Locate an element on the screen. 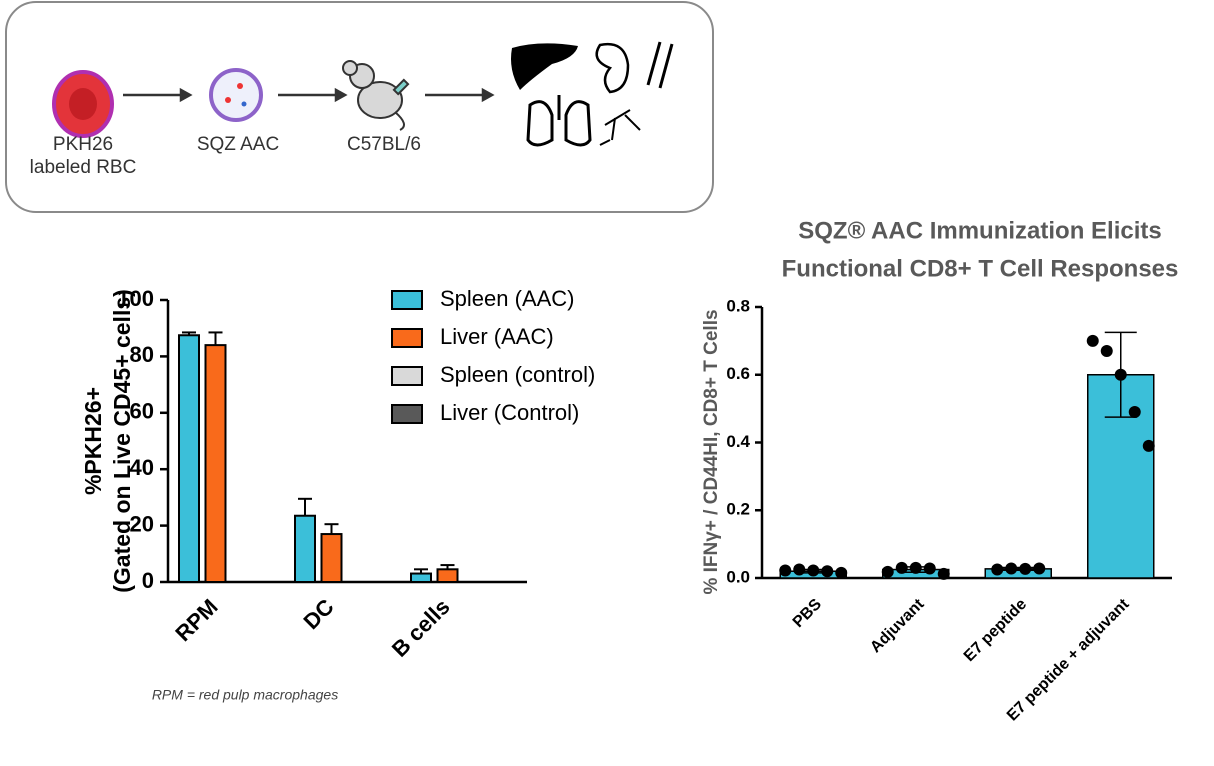 The height and width of the screenshot is (766, 1214). footnote: RPM = red pulp macrophages is located at coordinates (245, 695).